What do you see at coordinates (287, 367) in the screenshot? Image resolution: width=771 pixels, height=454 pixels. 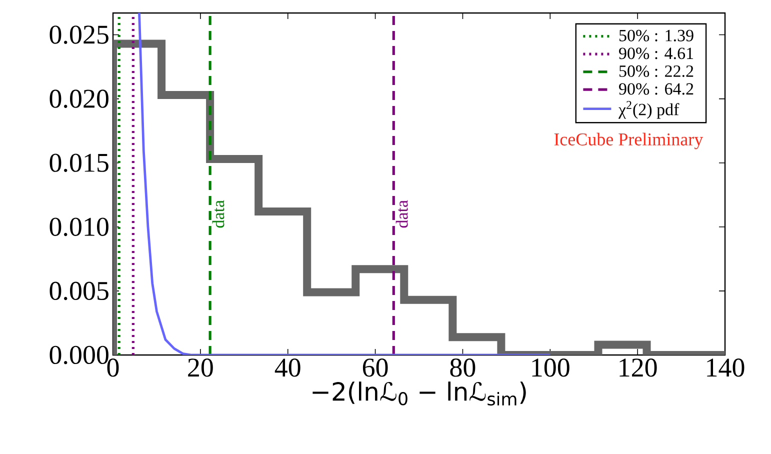 I see `x-tick-label: 40` at bounding box center [287, 367].